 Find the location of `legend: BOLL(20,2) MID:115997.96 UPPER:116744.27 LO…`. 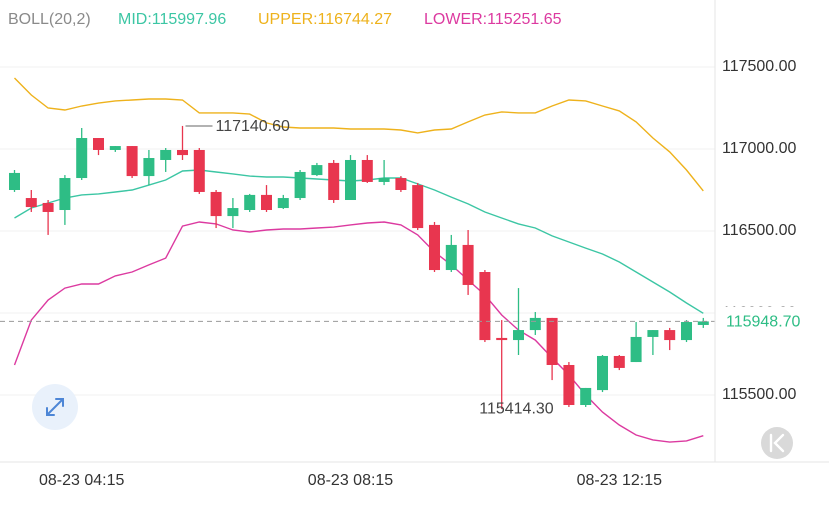

legend: BOLL(20,2) MID:115997.96 UPPER:116744.27 LO… is located at coordinates (285, 19).